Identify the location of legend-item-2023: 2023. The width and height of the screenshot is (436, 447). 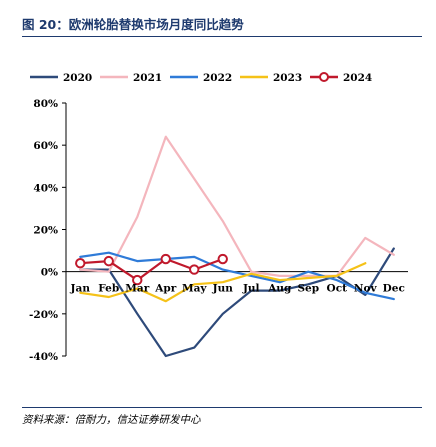
(271, 78).